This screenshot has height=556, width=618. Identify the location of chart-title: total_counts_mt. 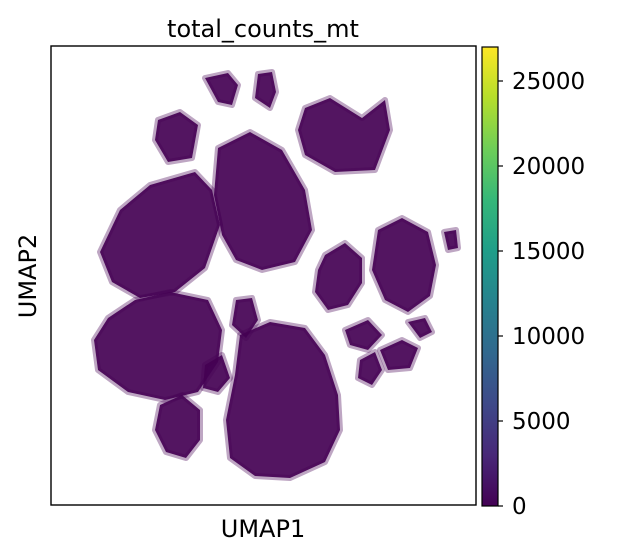
(263, 29).